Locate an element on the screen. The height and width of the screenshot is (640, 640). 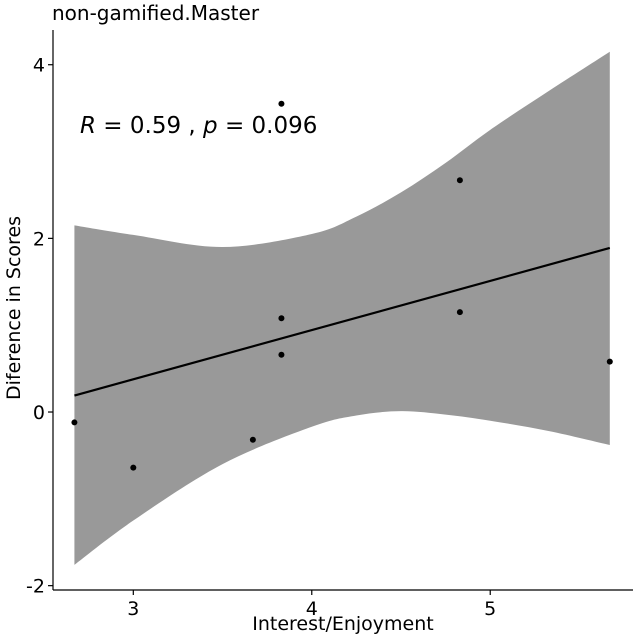
r-value: = 0.59 , is located at coordinates (149, 126).